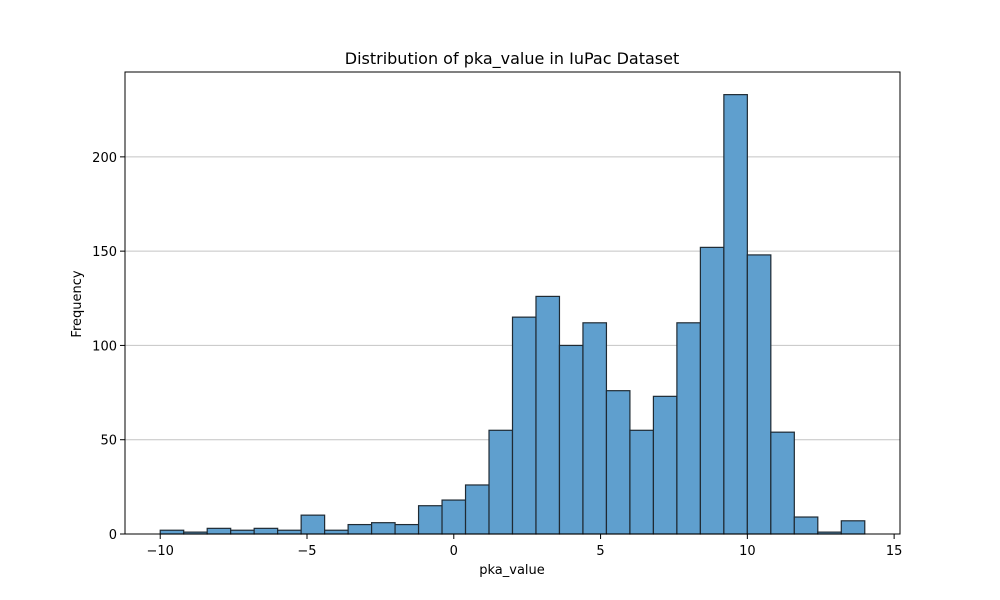  Describe the element at coordinates (104, 252) in the screenshot. I see `y-tick-label: 150` at that location.